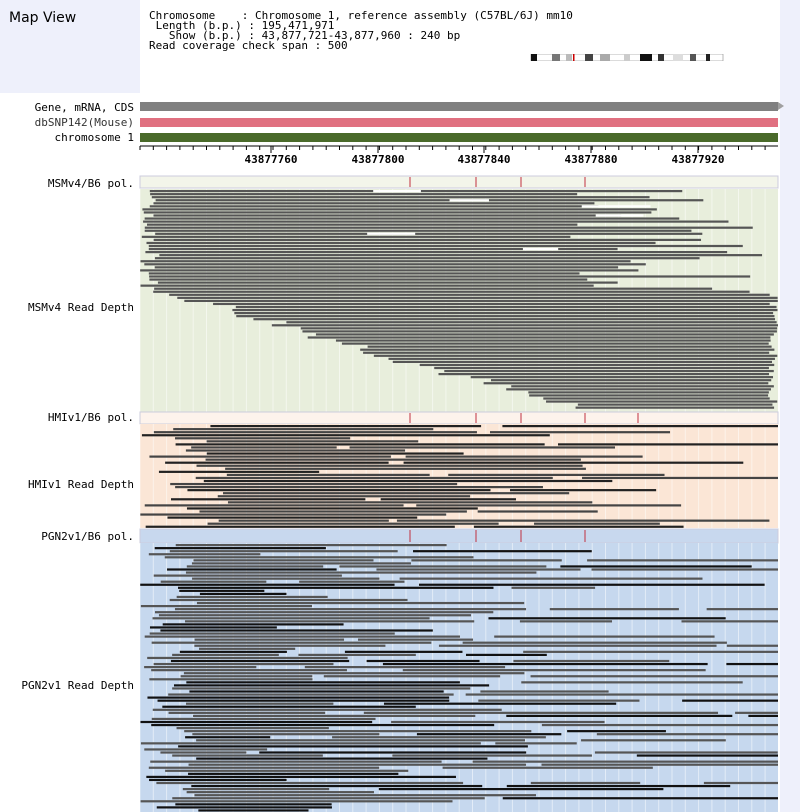 The width and height of the screenshot is (800, 812). What do you see at coordinates (94, 137) in the screenshot?
I see `chromosome-track-label: chromosome 1` at bounding box center [94, 137].